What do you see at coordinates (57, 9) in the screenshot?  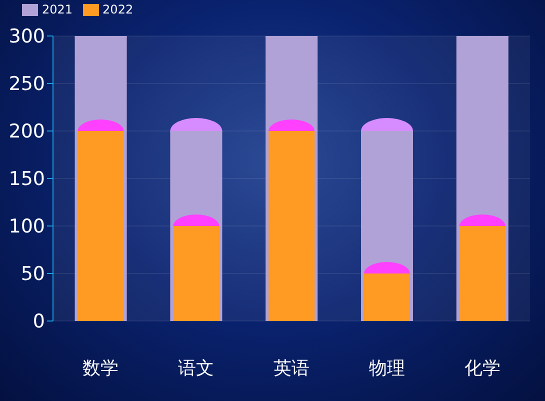 I see `legend-label: 2021` at bounding box center [57, 9].